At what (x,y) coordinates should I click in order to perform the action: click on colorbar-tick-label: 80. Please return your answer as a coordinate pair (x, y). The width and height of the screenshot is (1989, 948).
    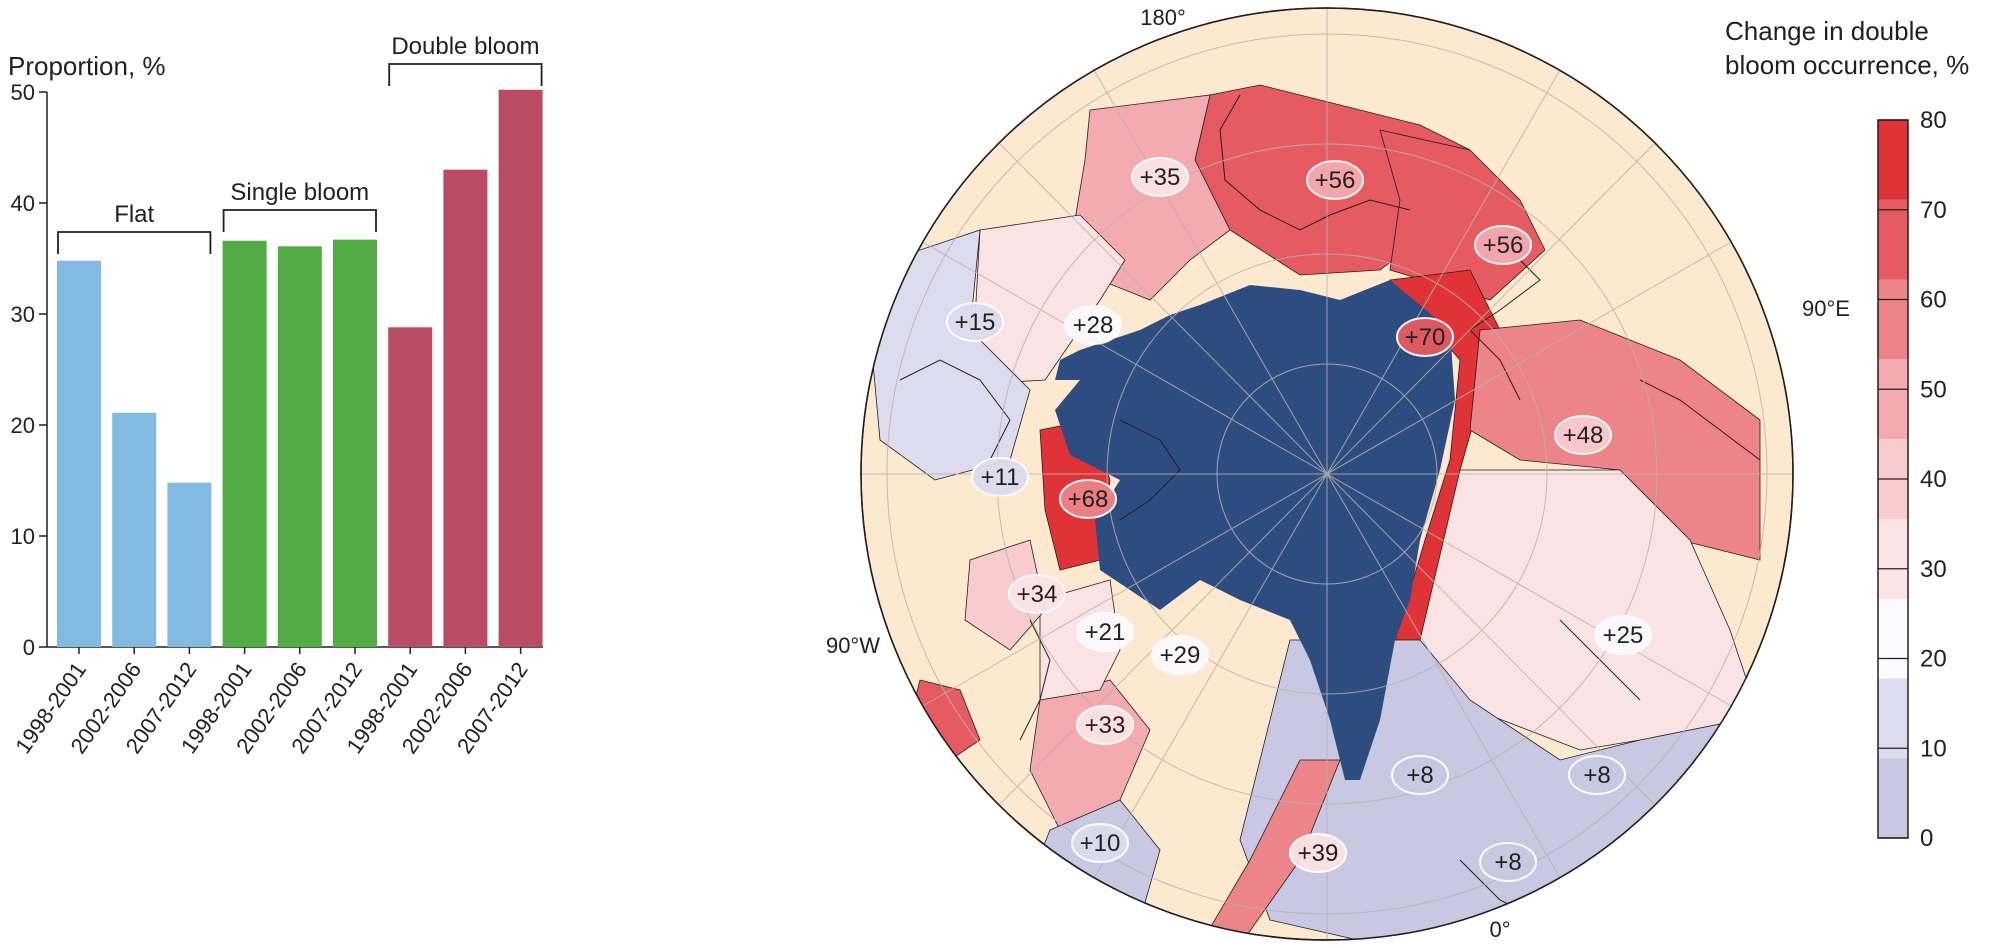
    Looking at the image, I should click on (1933, 120).